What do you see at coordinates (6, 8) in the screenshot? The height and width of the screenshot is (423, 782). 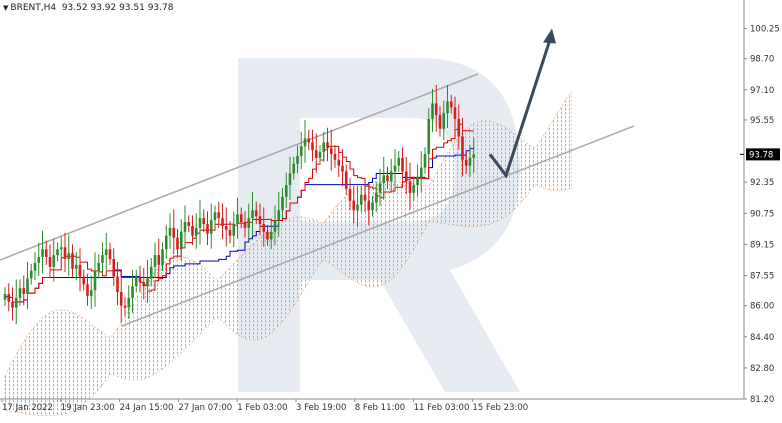 I see `collapse-triangle-icon: ▼` at bounding box center [6, 8].